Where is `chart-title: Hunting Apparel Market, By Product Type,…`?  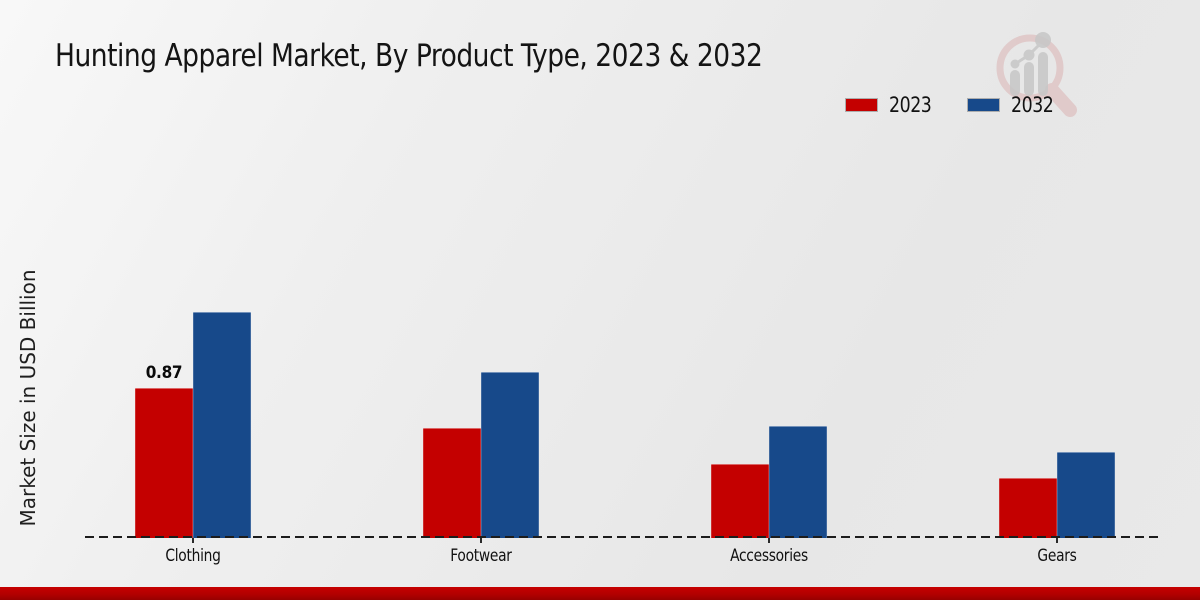 chart-title: Hunting Apparel Market, By Product Type,… is located at coordinates (409, 56).